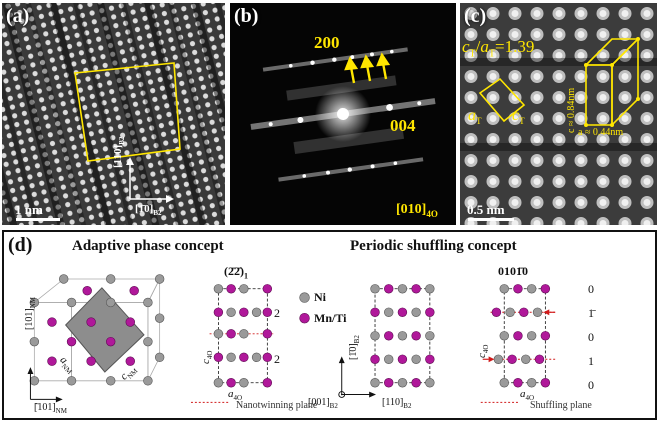 Image resolution: width=659 pixels, height=422 pixels. What do you see at coordinates (127, 112) in the screenshot?
I see `selection-box` at bounding box center [127, 112].